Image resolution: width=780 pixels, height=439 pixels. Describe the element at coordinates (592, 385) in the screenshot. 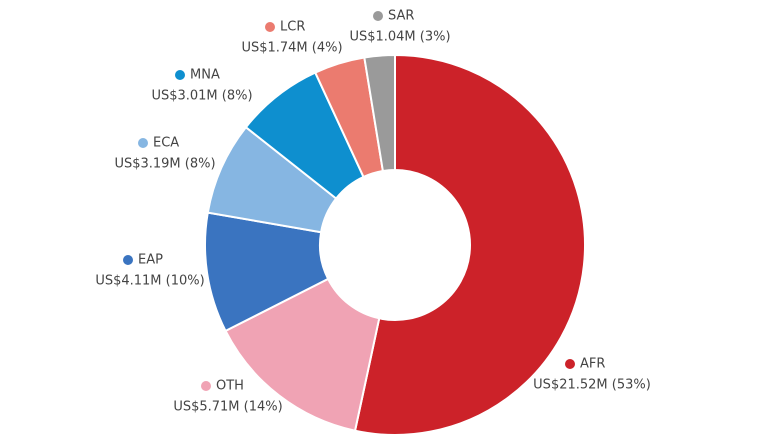

I see `slice-value-label: US$21.52M (53%)` at that location.